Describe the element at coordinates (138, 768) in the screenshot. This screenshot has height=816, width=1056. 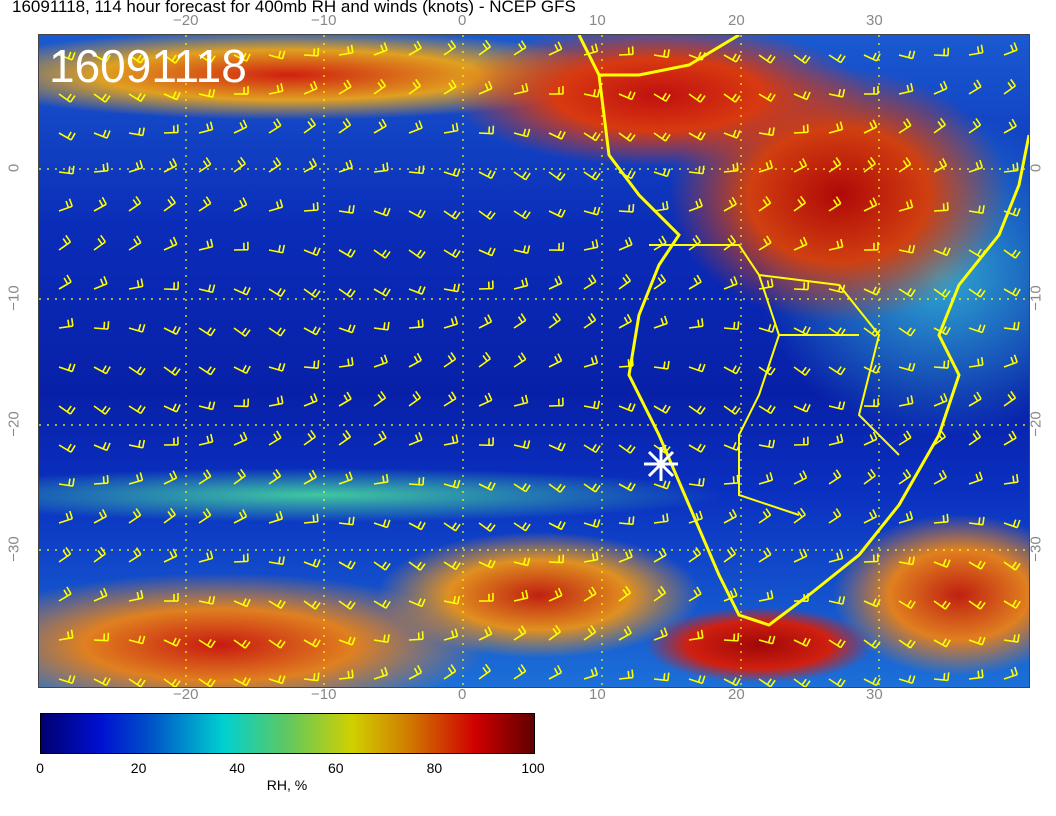
I see `colorbar-tick: 20` at that location.